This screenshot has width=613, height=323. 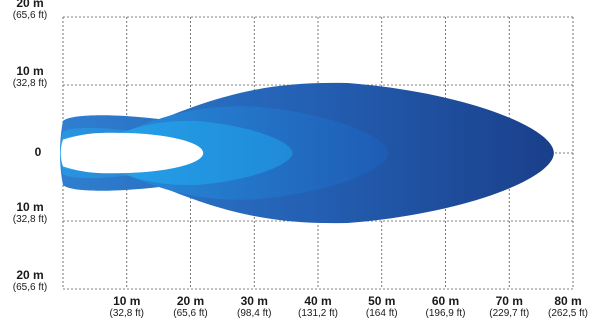 I want to click on y-tick-label-0-meters: 20 m, so click(x=30, y=5).